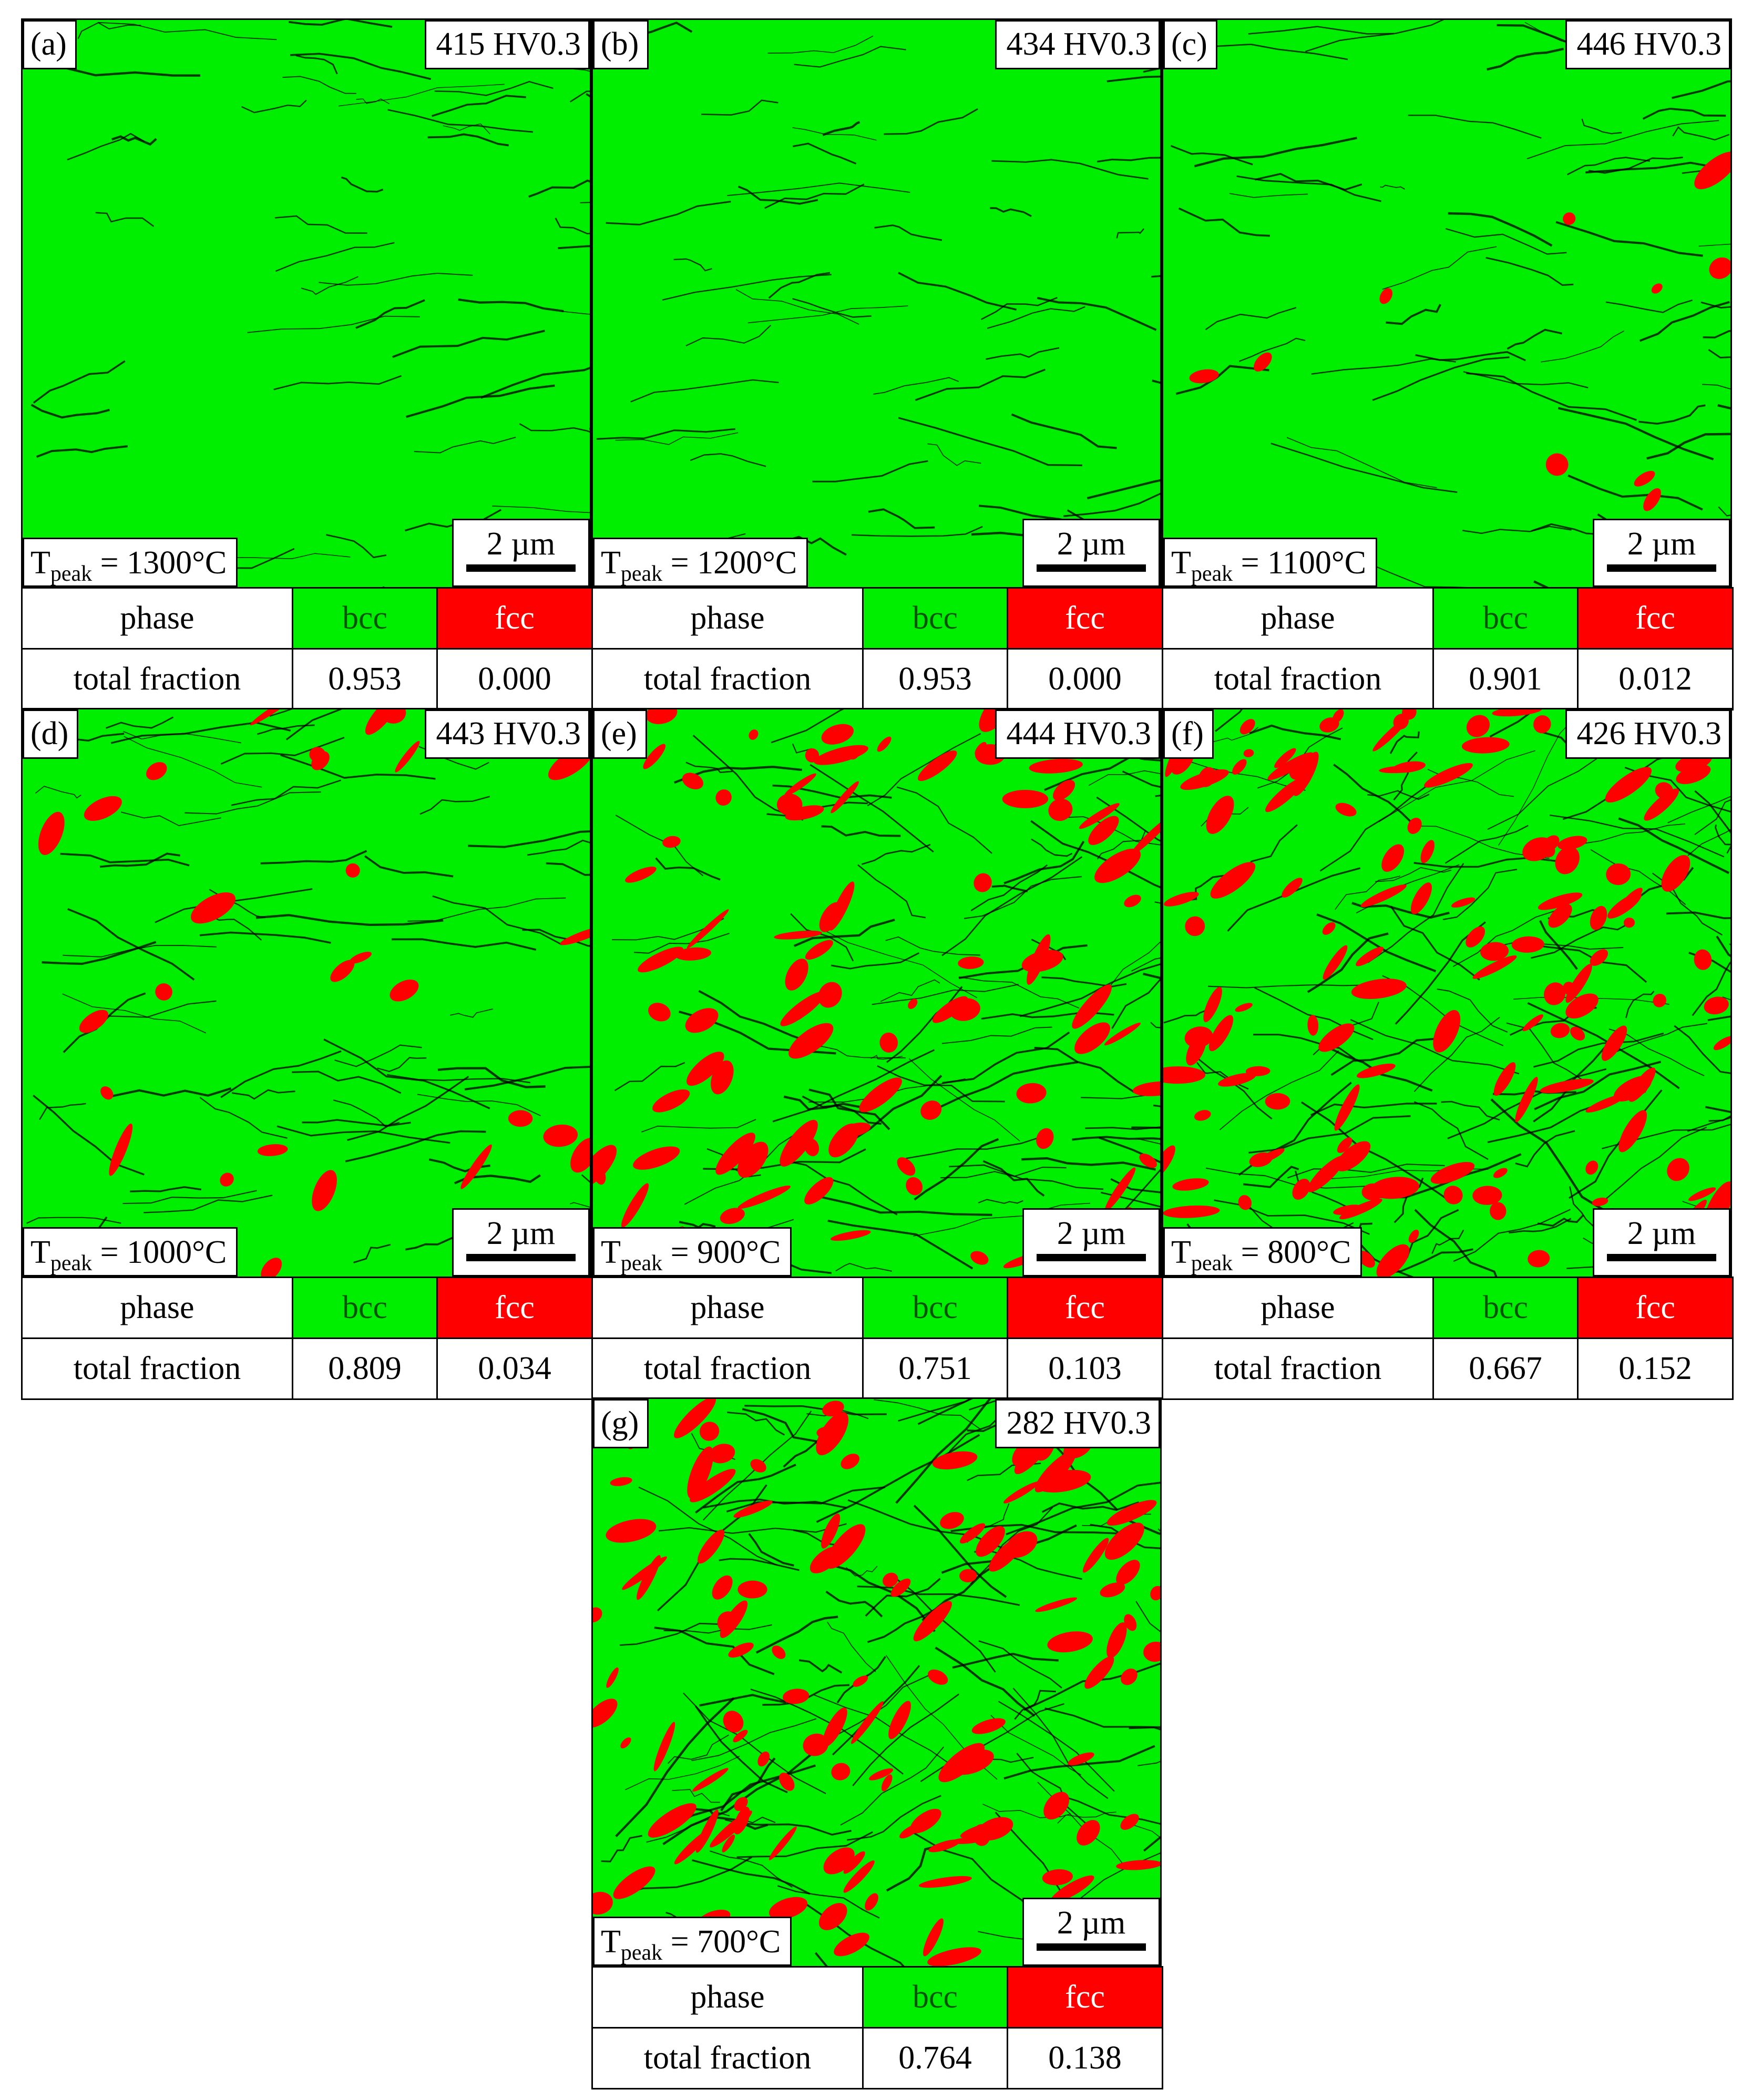 Image resolution: width=1752 pixels, height=2100 pixels. I want to click on table-row: total fraction 0.953 0.000, so click(877, 679).